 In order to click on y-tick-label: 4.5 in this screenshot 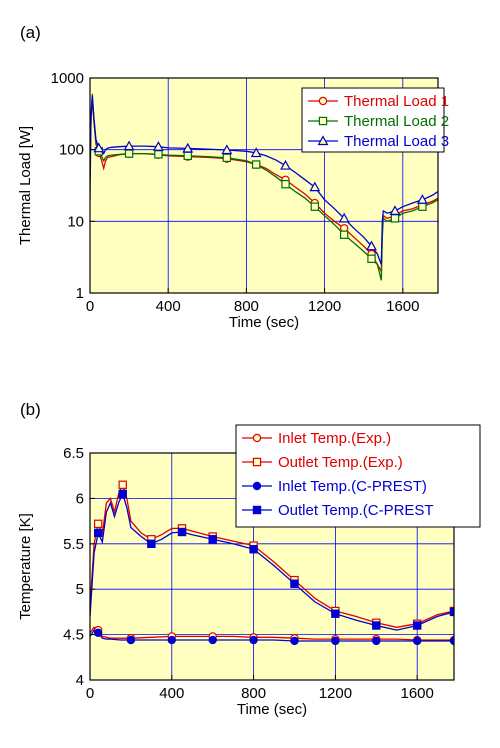, I will do `click(73, 635)`.